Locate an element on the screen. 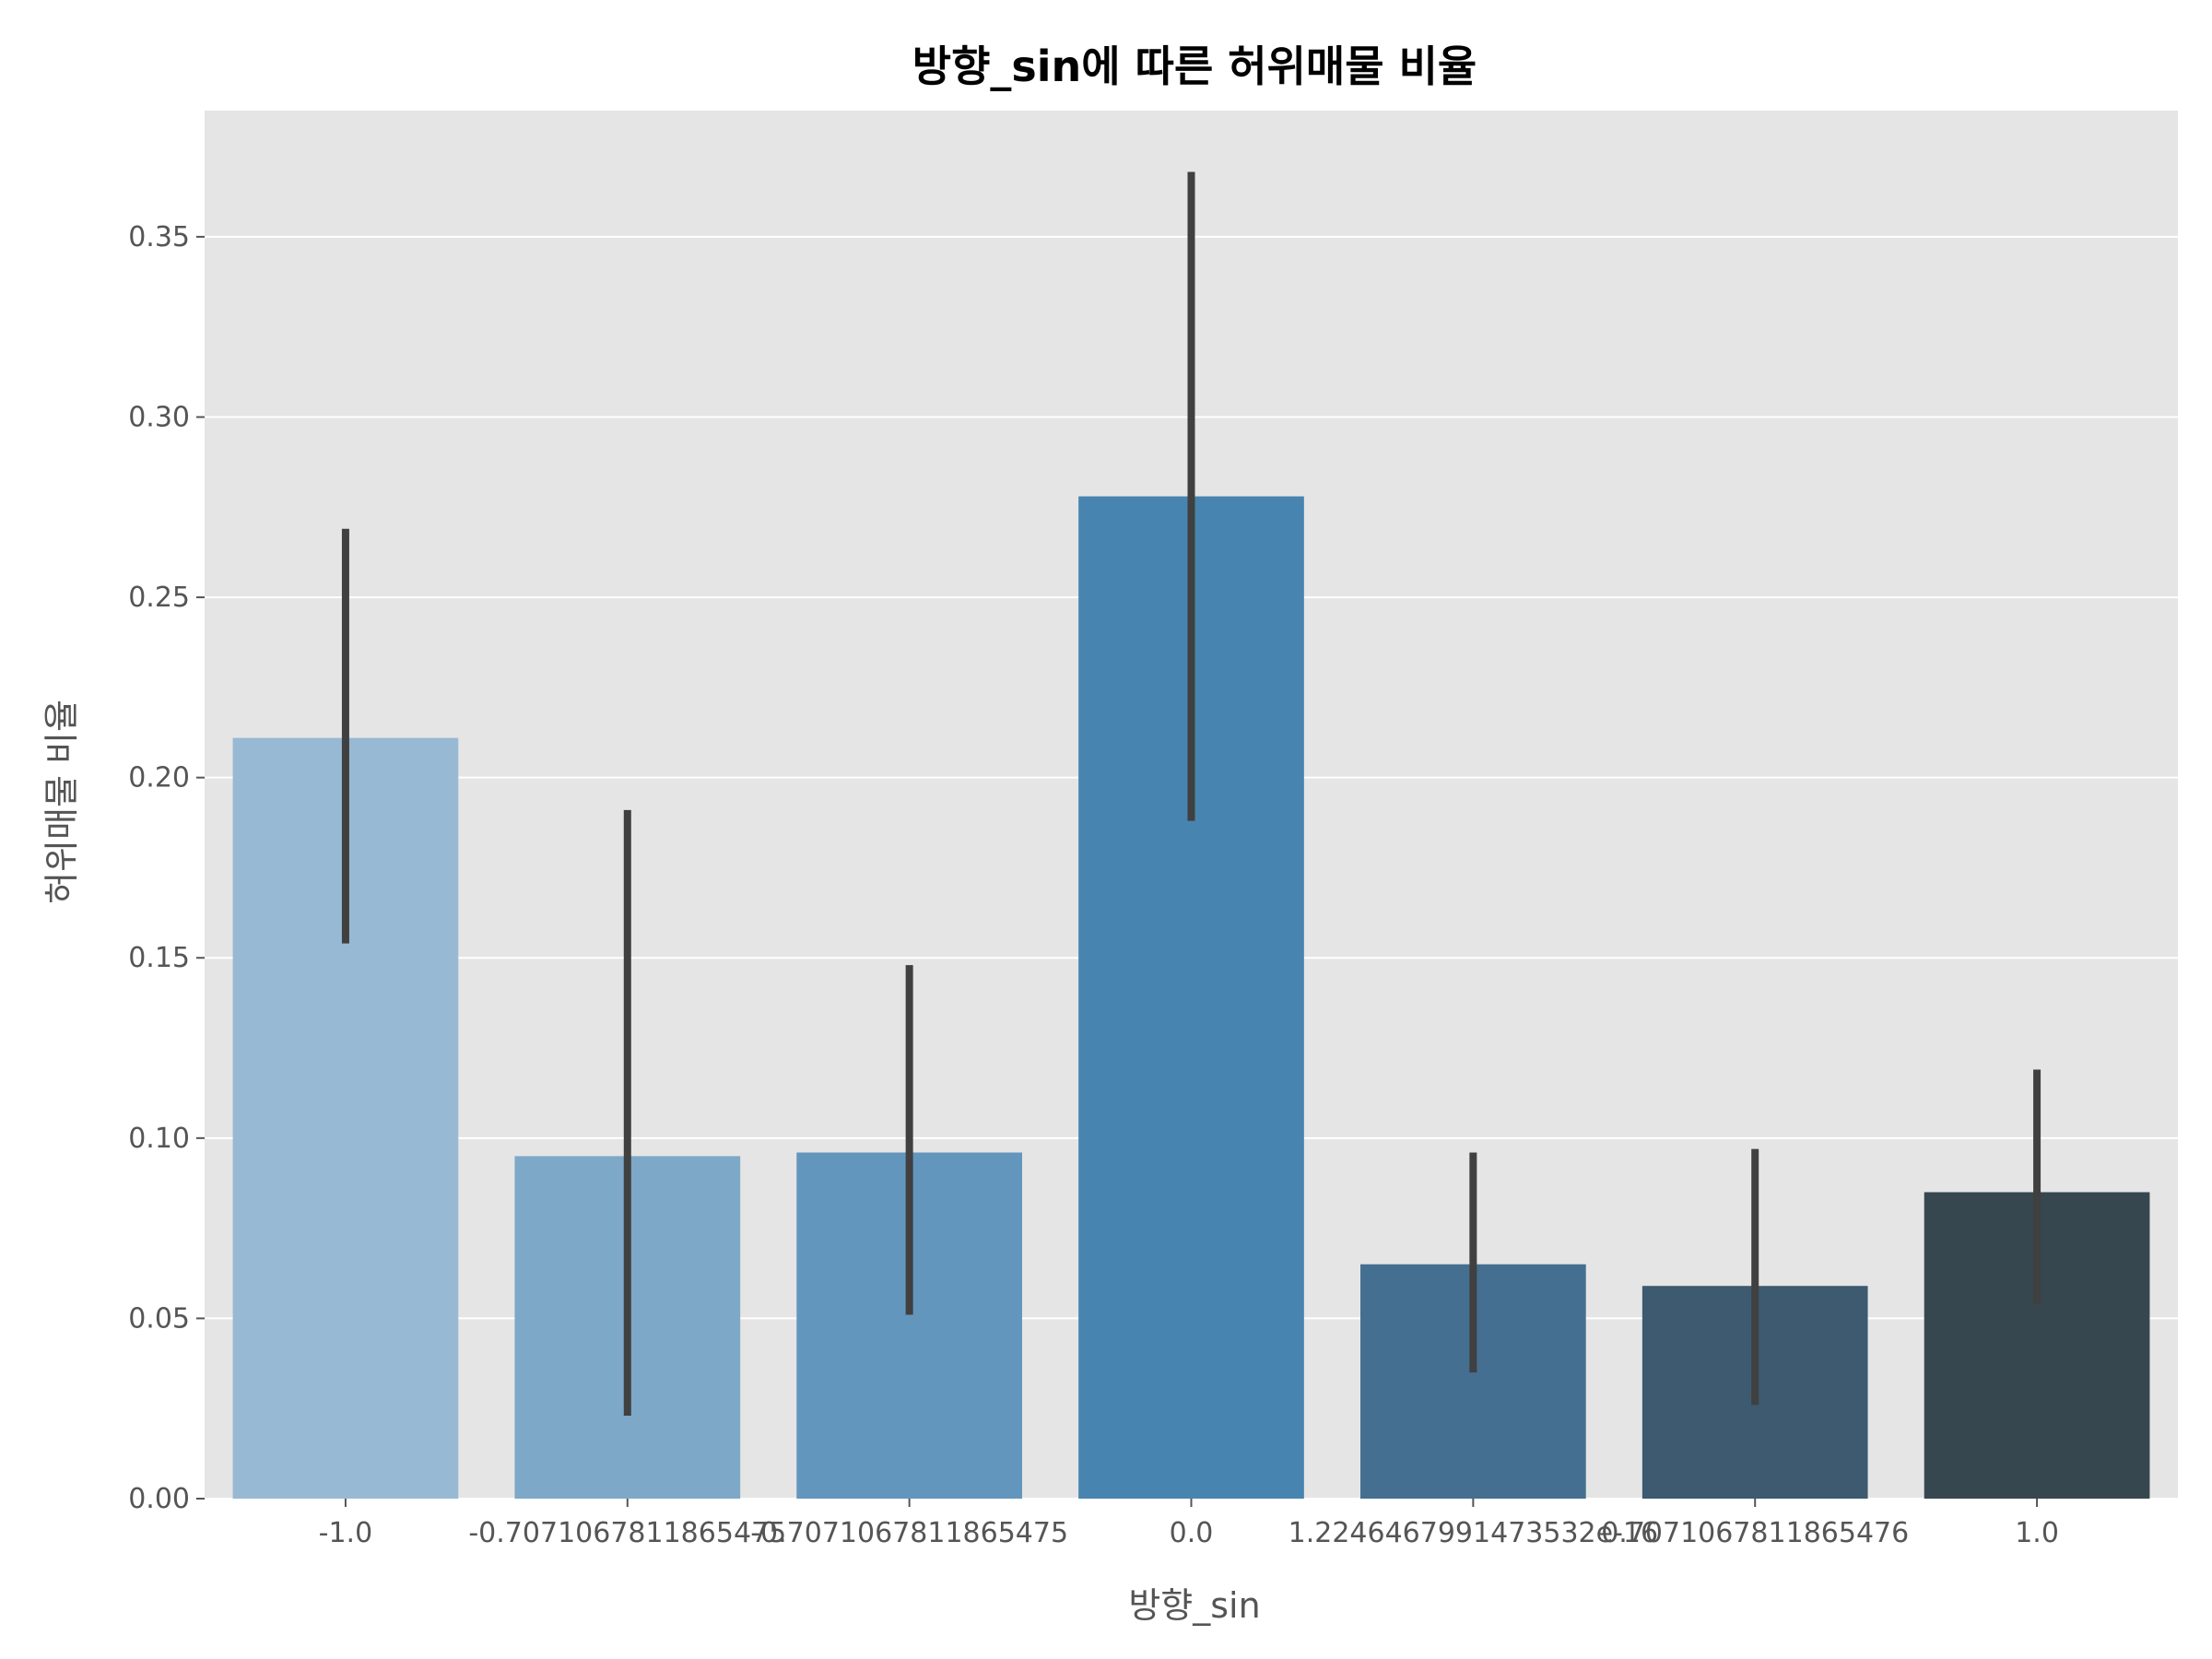 The height and width of the screenshot is (1659, 2212). chart-title: 방향_sin에 따른 허위매물 비율 is located at coordinates (1194, 66).